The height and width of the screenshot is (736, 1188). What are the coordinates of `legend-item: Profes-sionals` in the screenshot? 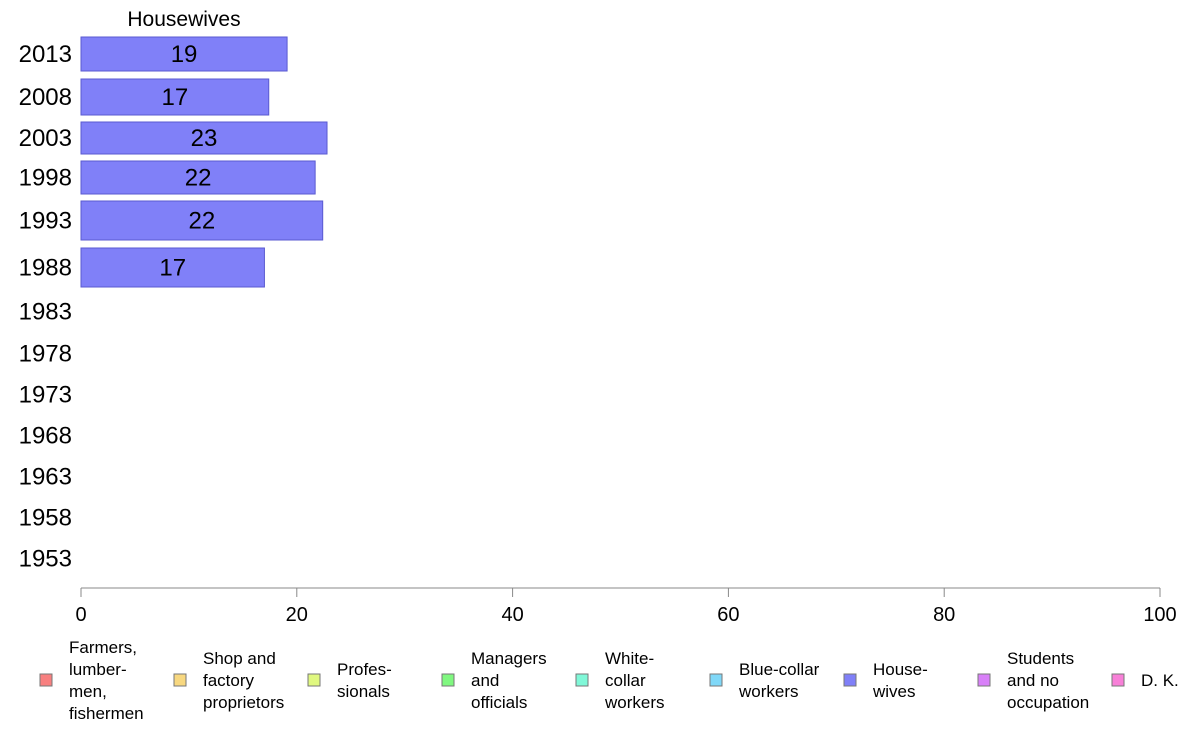 It's located at (349, 680).